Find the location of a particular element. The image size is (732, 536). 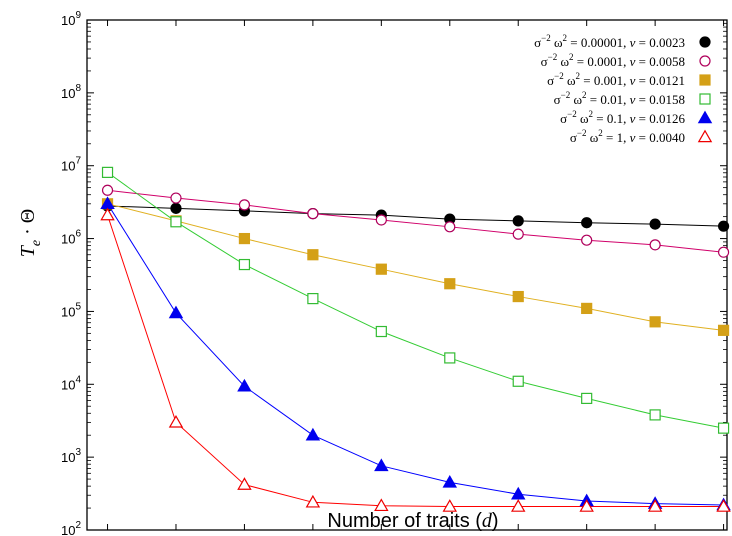

y-tick-label: 10⁹ is located at coordinates (71, 19).